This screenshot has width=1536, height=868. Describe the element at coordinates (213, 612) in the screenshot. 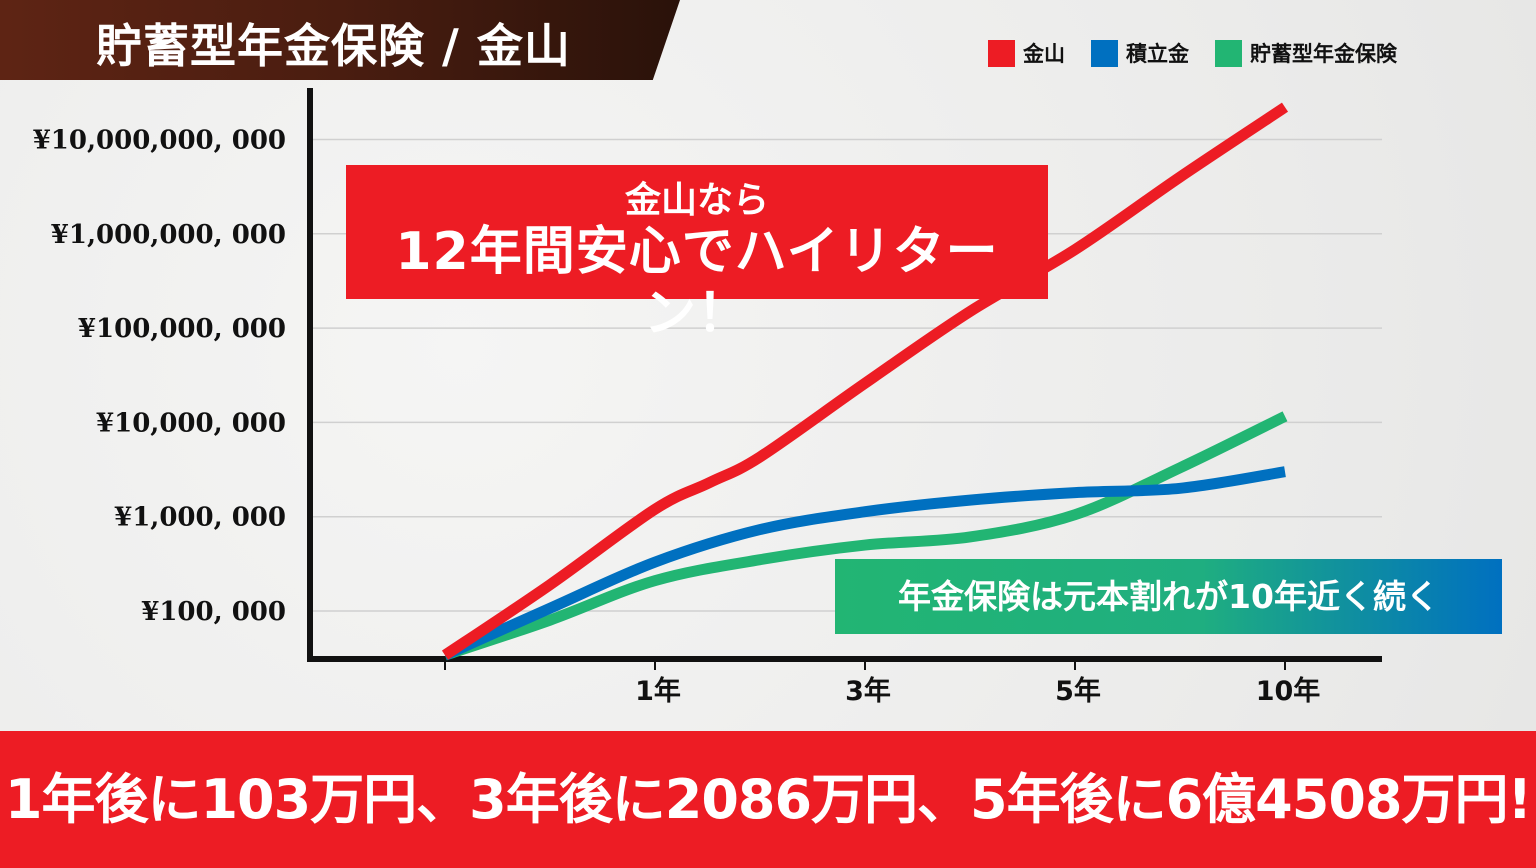

I see `y-tick-label: ¥100, 000` at that location.